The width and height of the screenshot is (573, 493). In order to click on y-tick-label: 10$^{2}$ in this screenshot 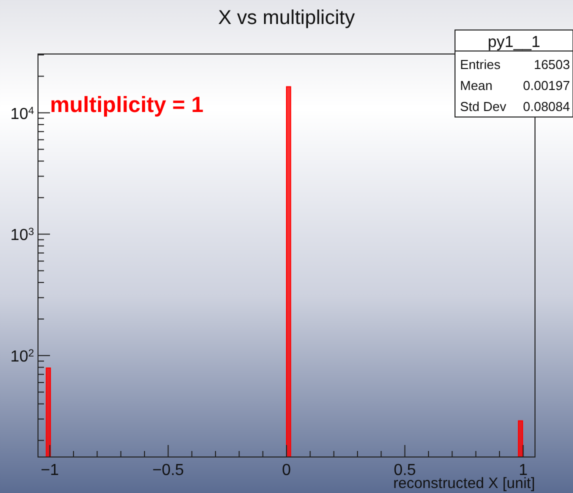, I will do `click(22, 357)`.